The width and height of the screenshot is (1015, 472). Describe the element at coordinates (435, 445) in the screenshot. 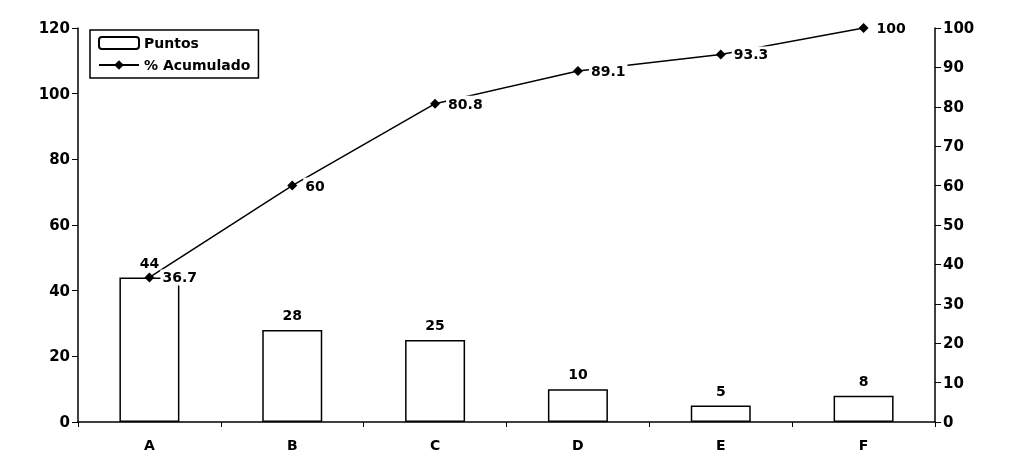

I see `x-tick-label: C` at that location.